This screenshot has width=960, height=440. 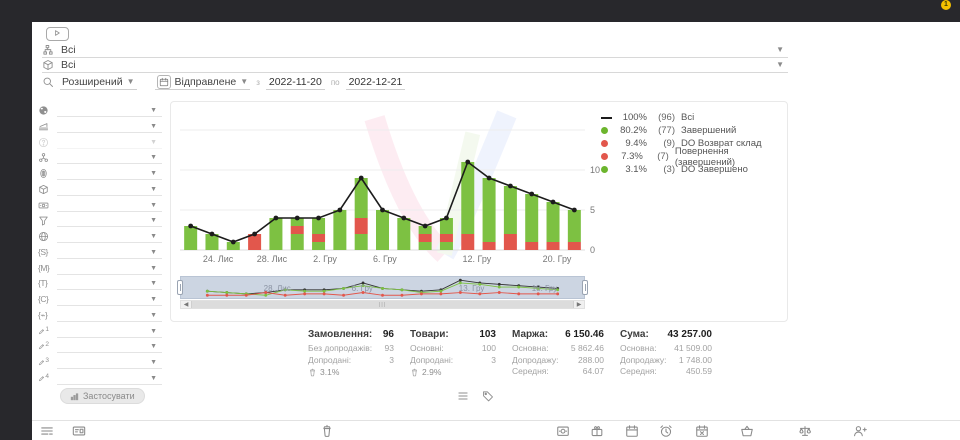 I want to click on filter-select-9: ▼, so click(x=100, y=237).